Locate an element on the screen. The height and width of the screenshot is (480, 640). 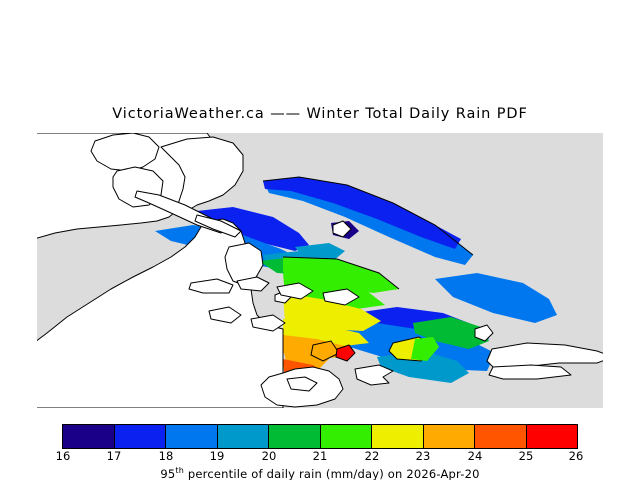
colorbar-tick-21: 21 is located at coordinates (320, 456).